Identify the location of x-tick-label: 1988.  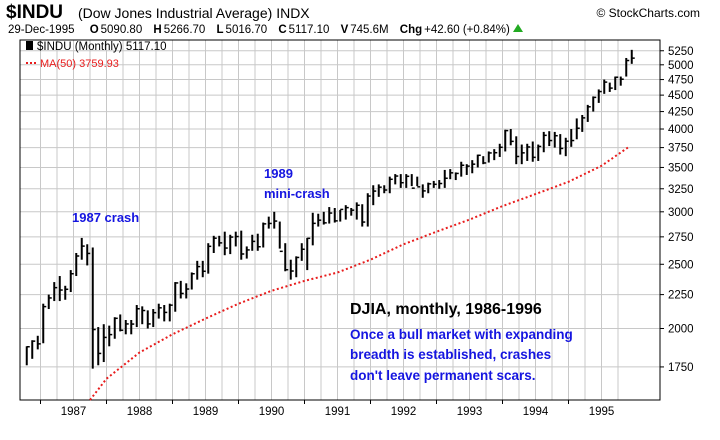
(140, 412).